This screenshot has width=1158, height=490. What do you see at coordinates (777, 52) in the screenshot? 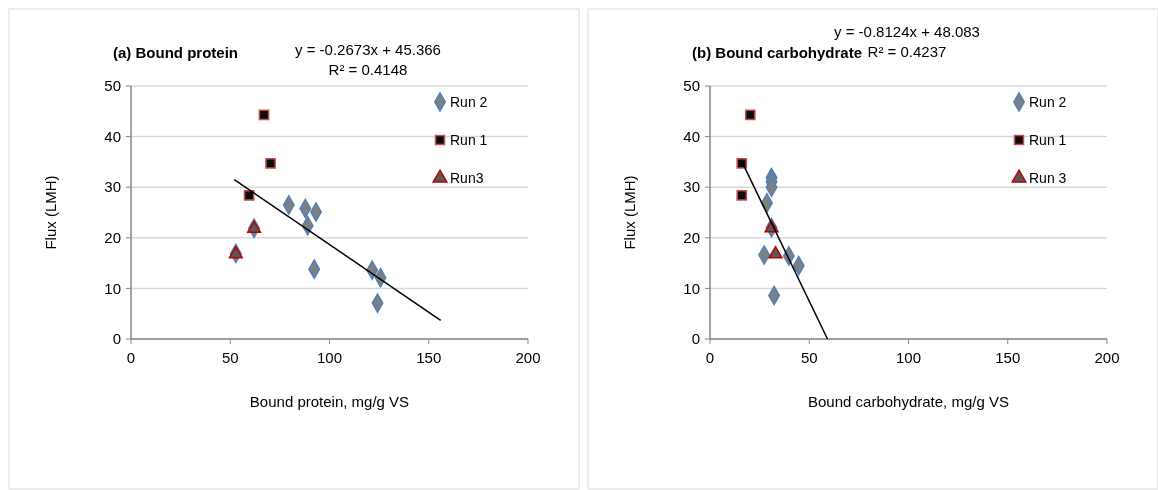
I see `chart-title: (b) Bound carbohydrate` at bounding box center [777, 52].